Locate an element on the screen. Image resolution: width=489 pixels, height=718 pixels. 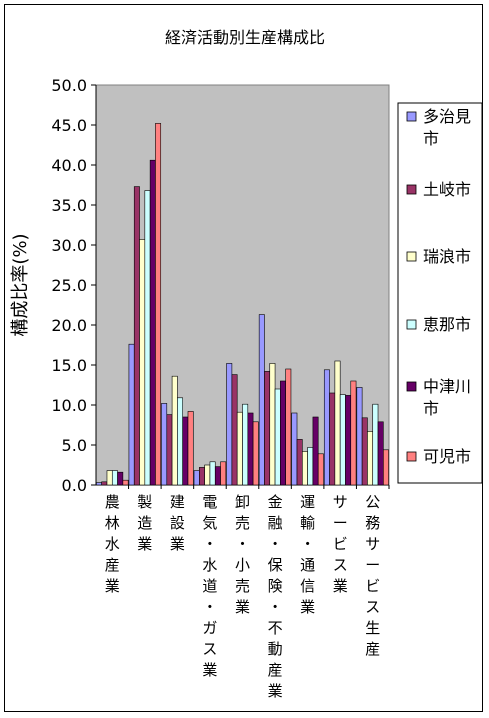
legend-label: 多治見市 is located at coordinates (447, 127).